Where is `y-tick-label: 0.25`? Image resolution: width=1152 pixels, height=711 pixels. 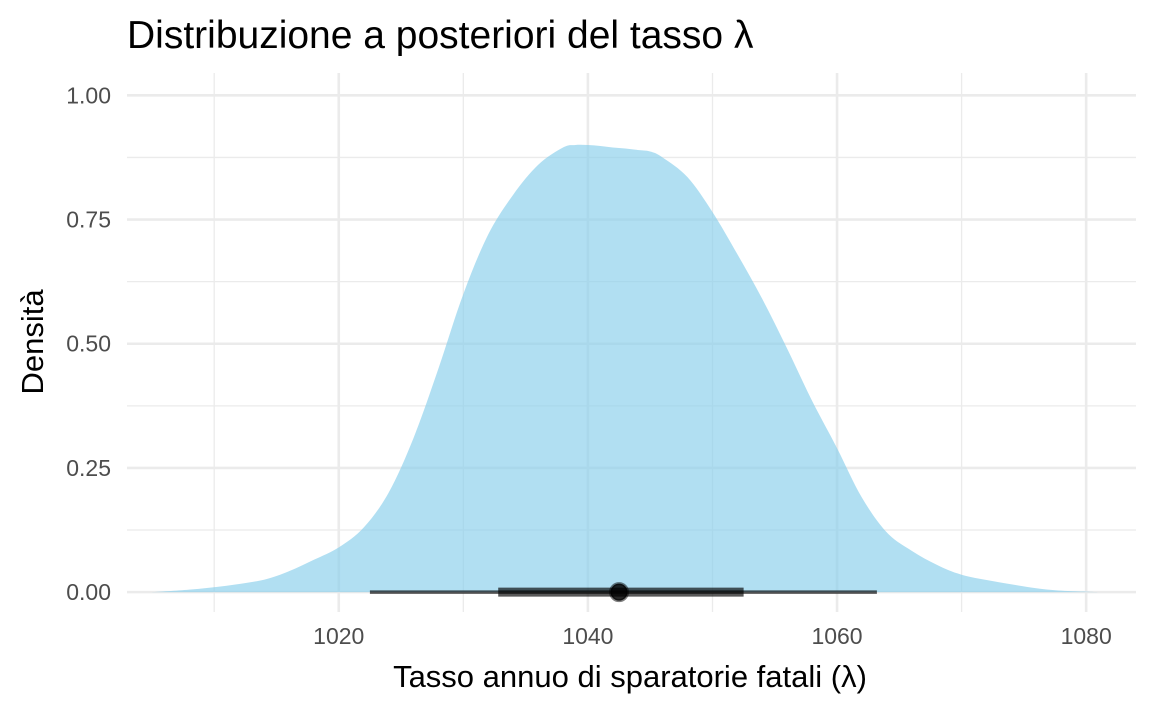
y-tick-label: 0.25 is located at coordinates (88, 468).